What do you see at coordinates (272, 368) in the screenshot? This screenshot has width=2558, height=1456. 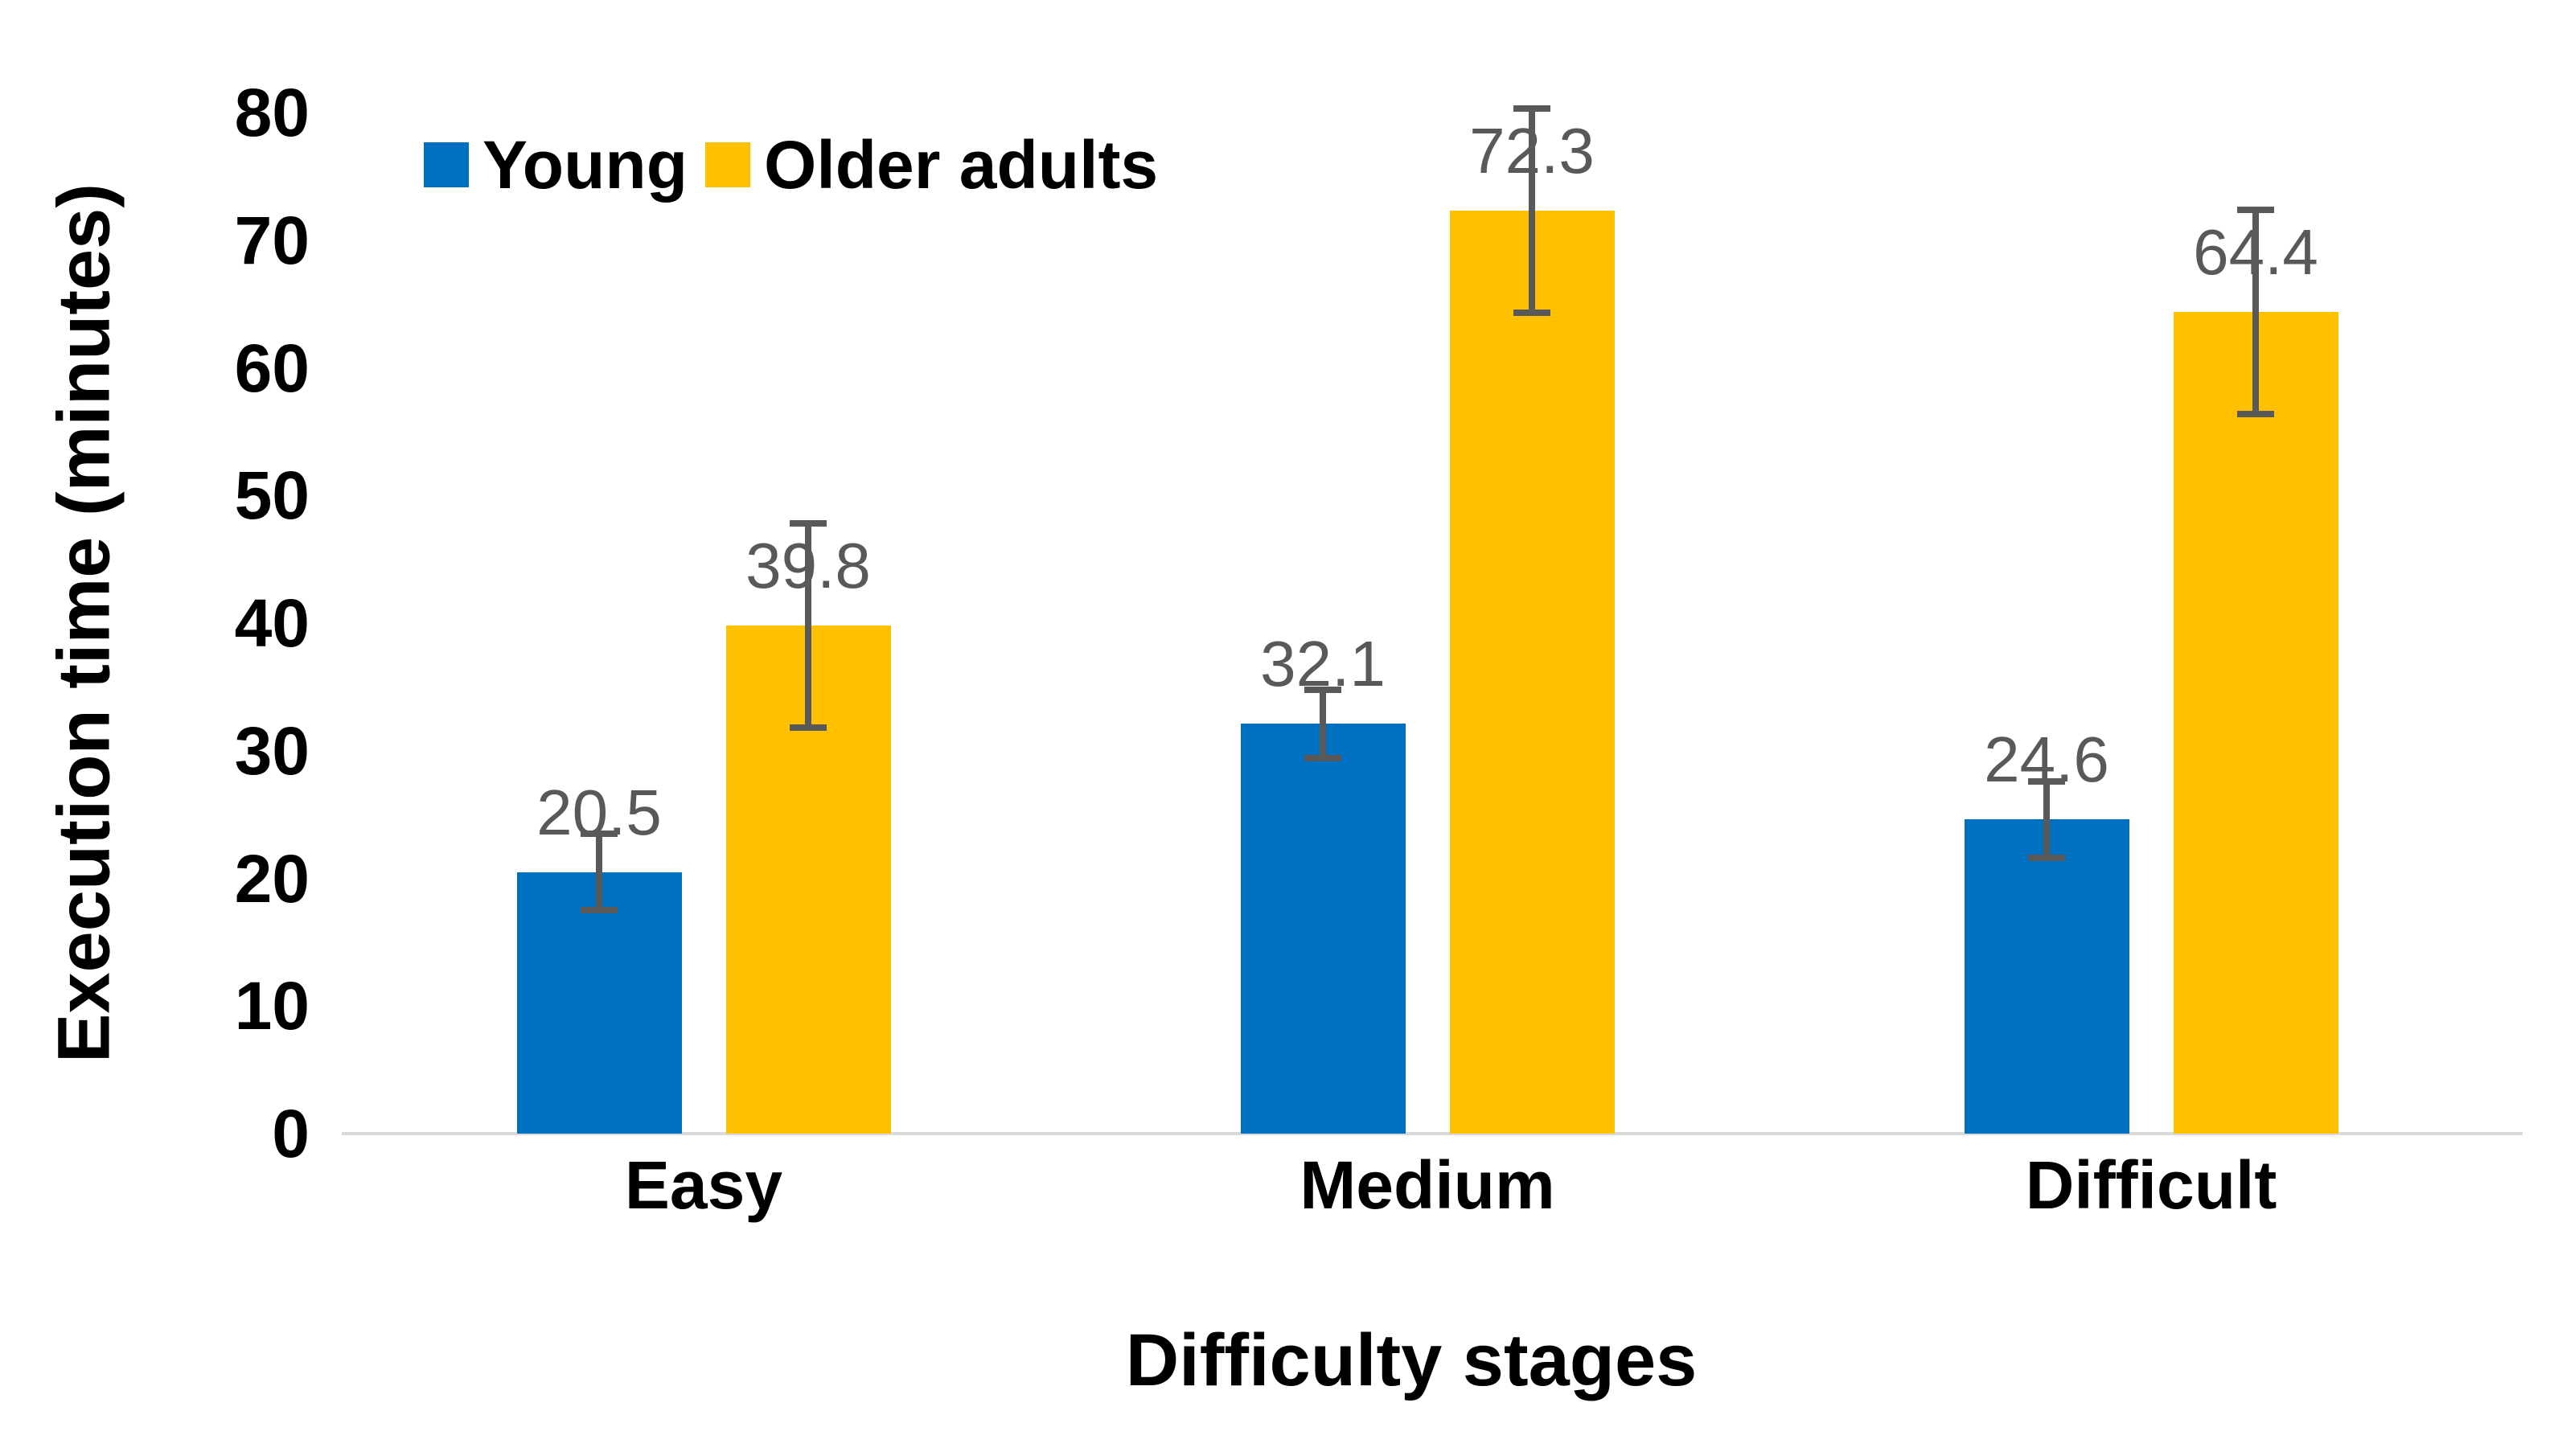 I see `y-tick-label: 60` at bounding box center [272, 368].